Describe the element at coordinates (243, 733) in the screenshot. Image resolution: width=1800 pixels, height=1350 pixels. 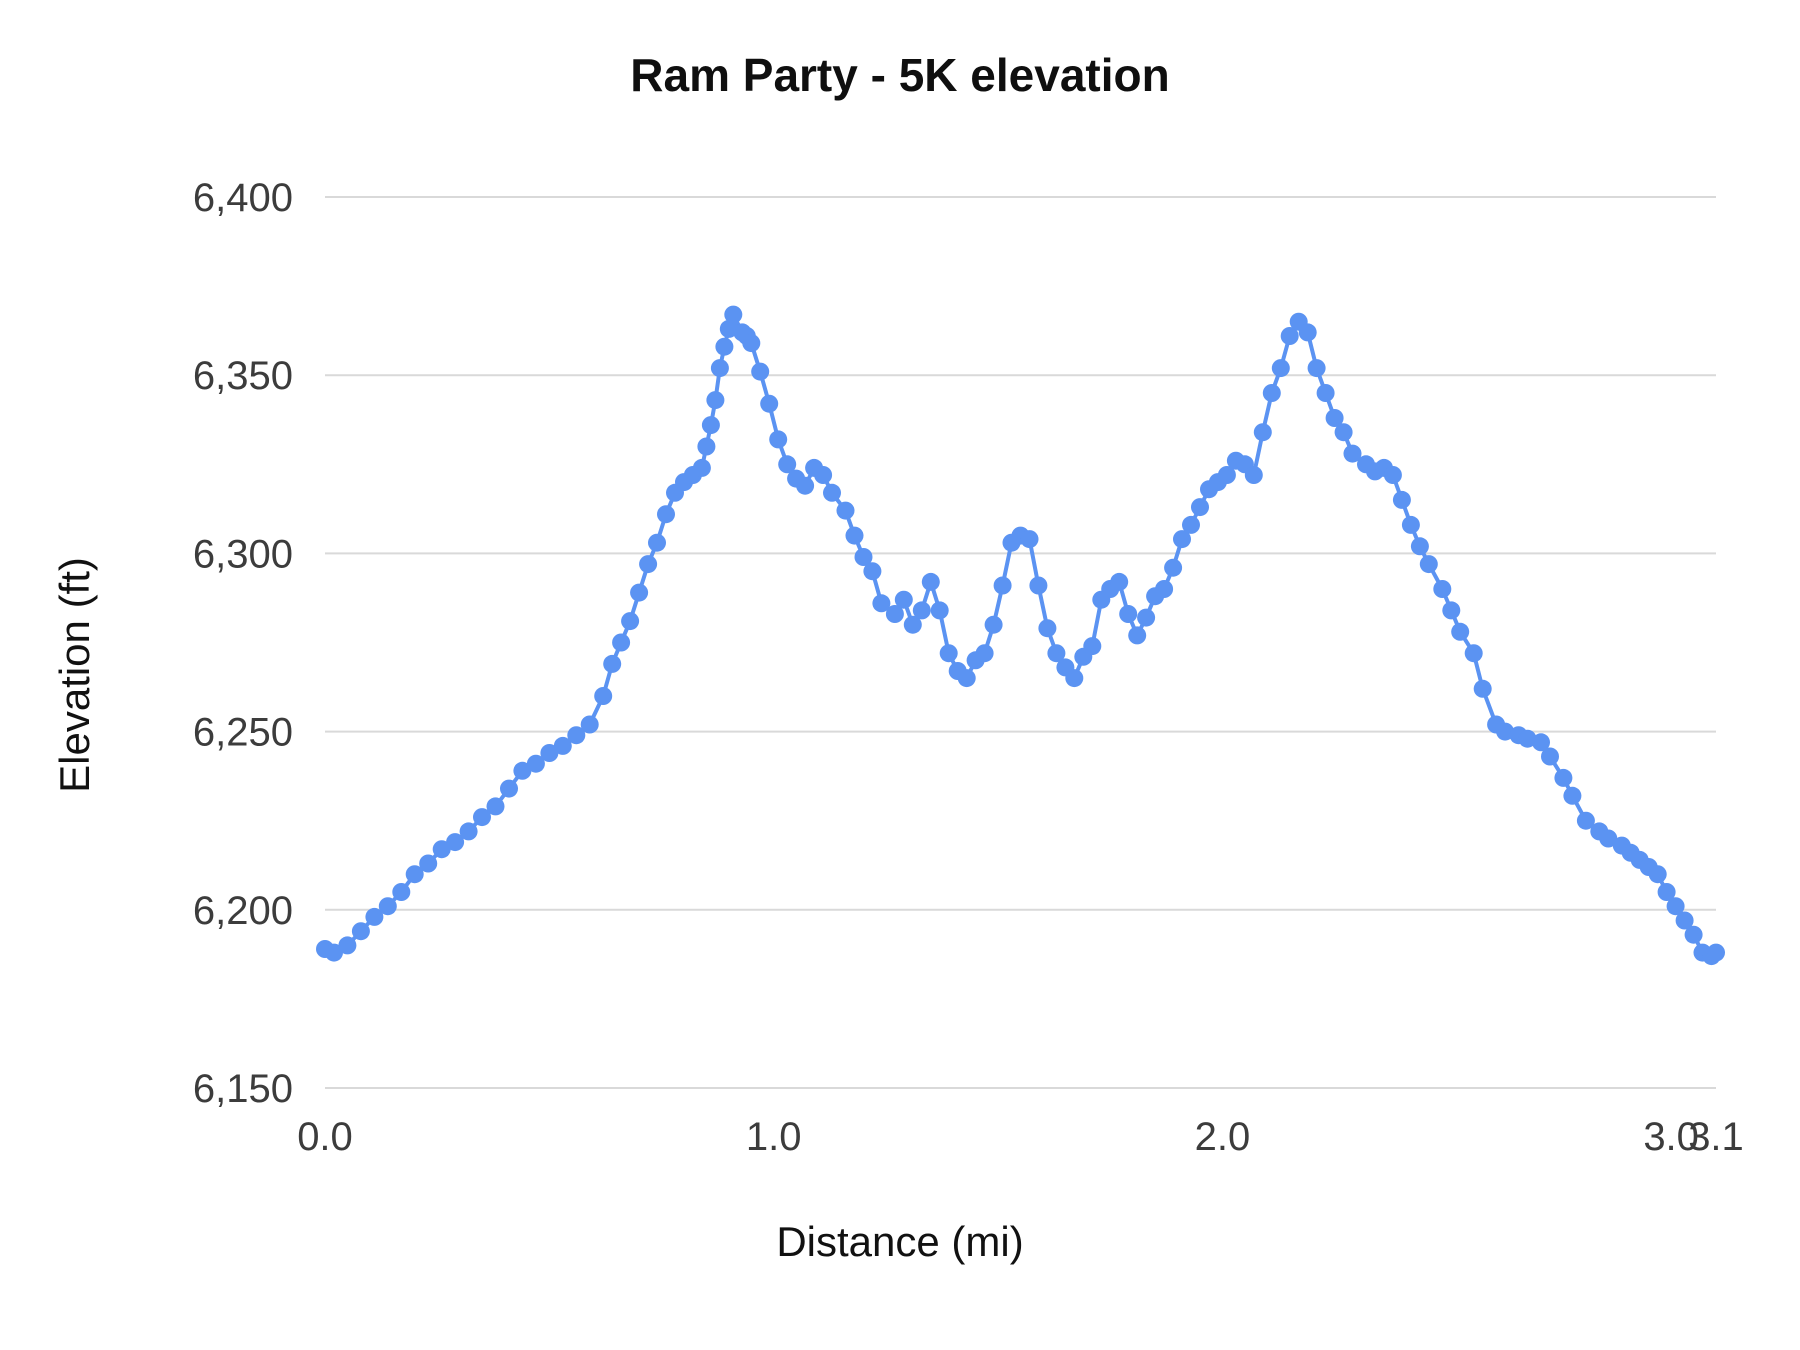
I see `y-tick-label: 6,250` at that location.